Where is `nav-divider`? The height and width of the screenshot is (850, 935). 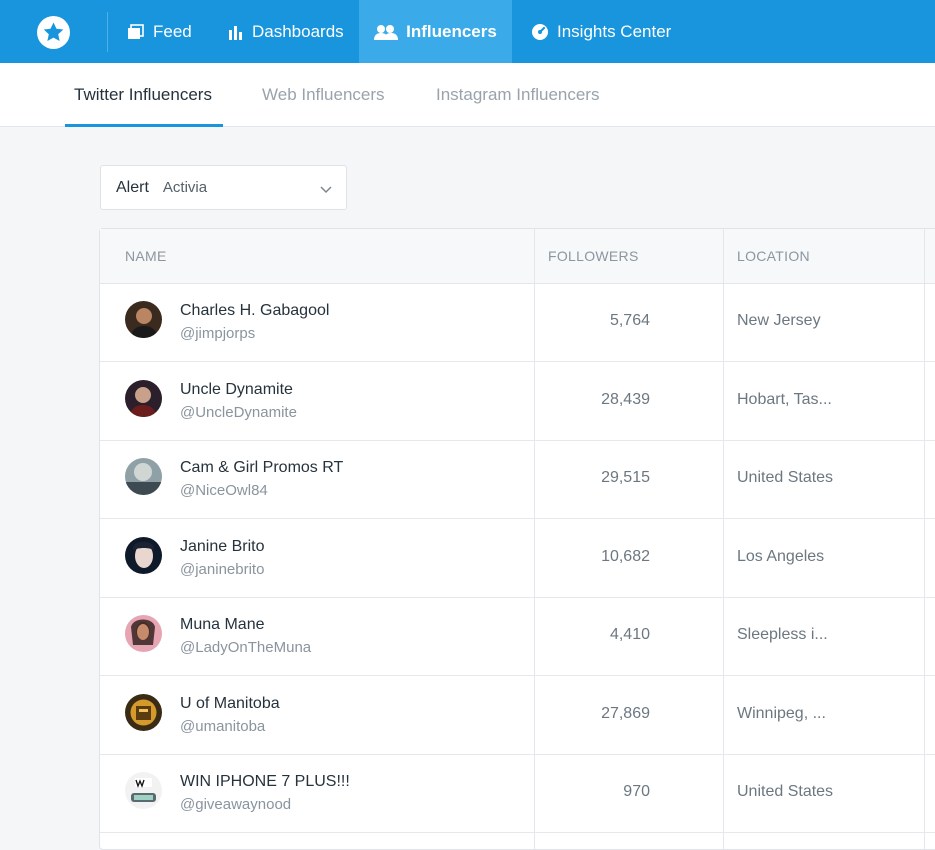 nav-divider is located at coordinates (107, 32).